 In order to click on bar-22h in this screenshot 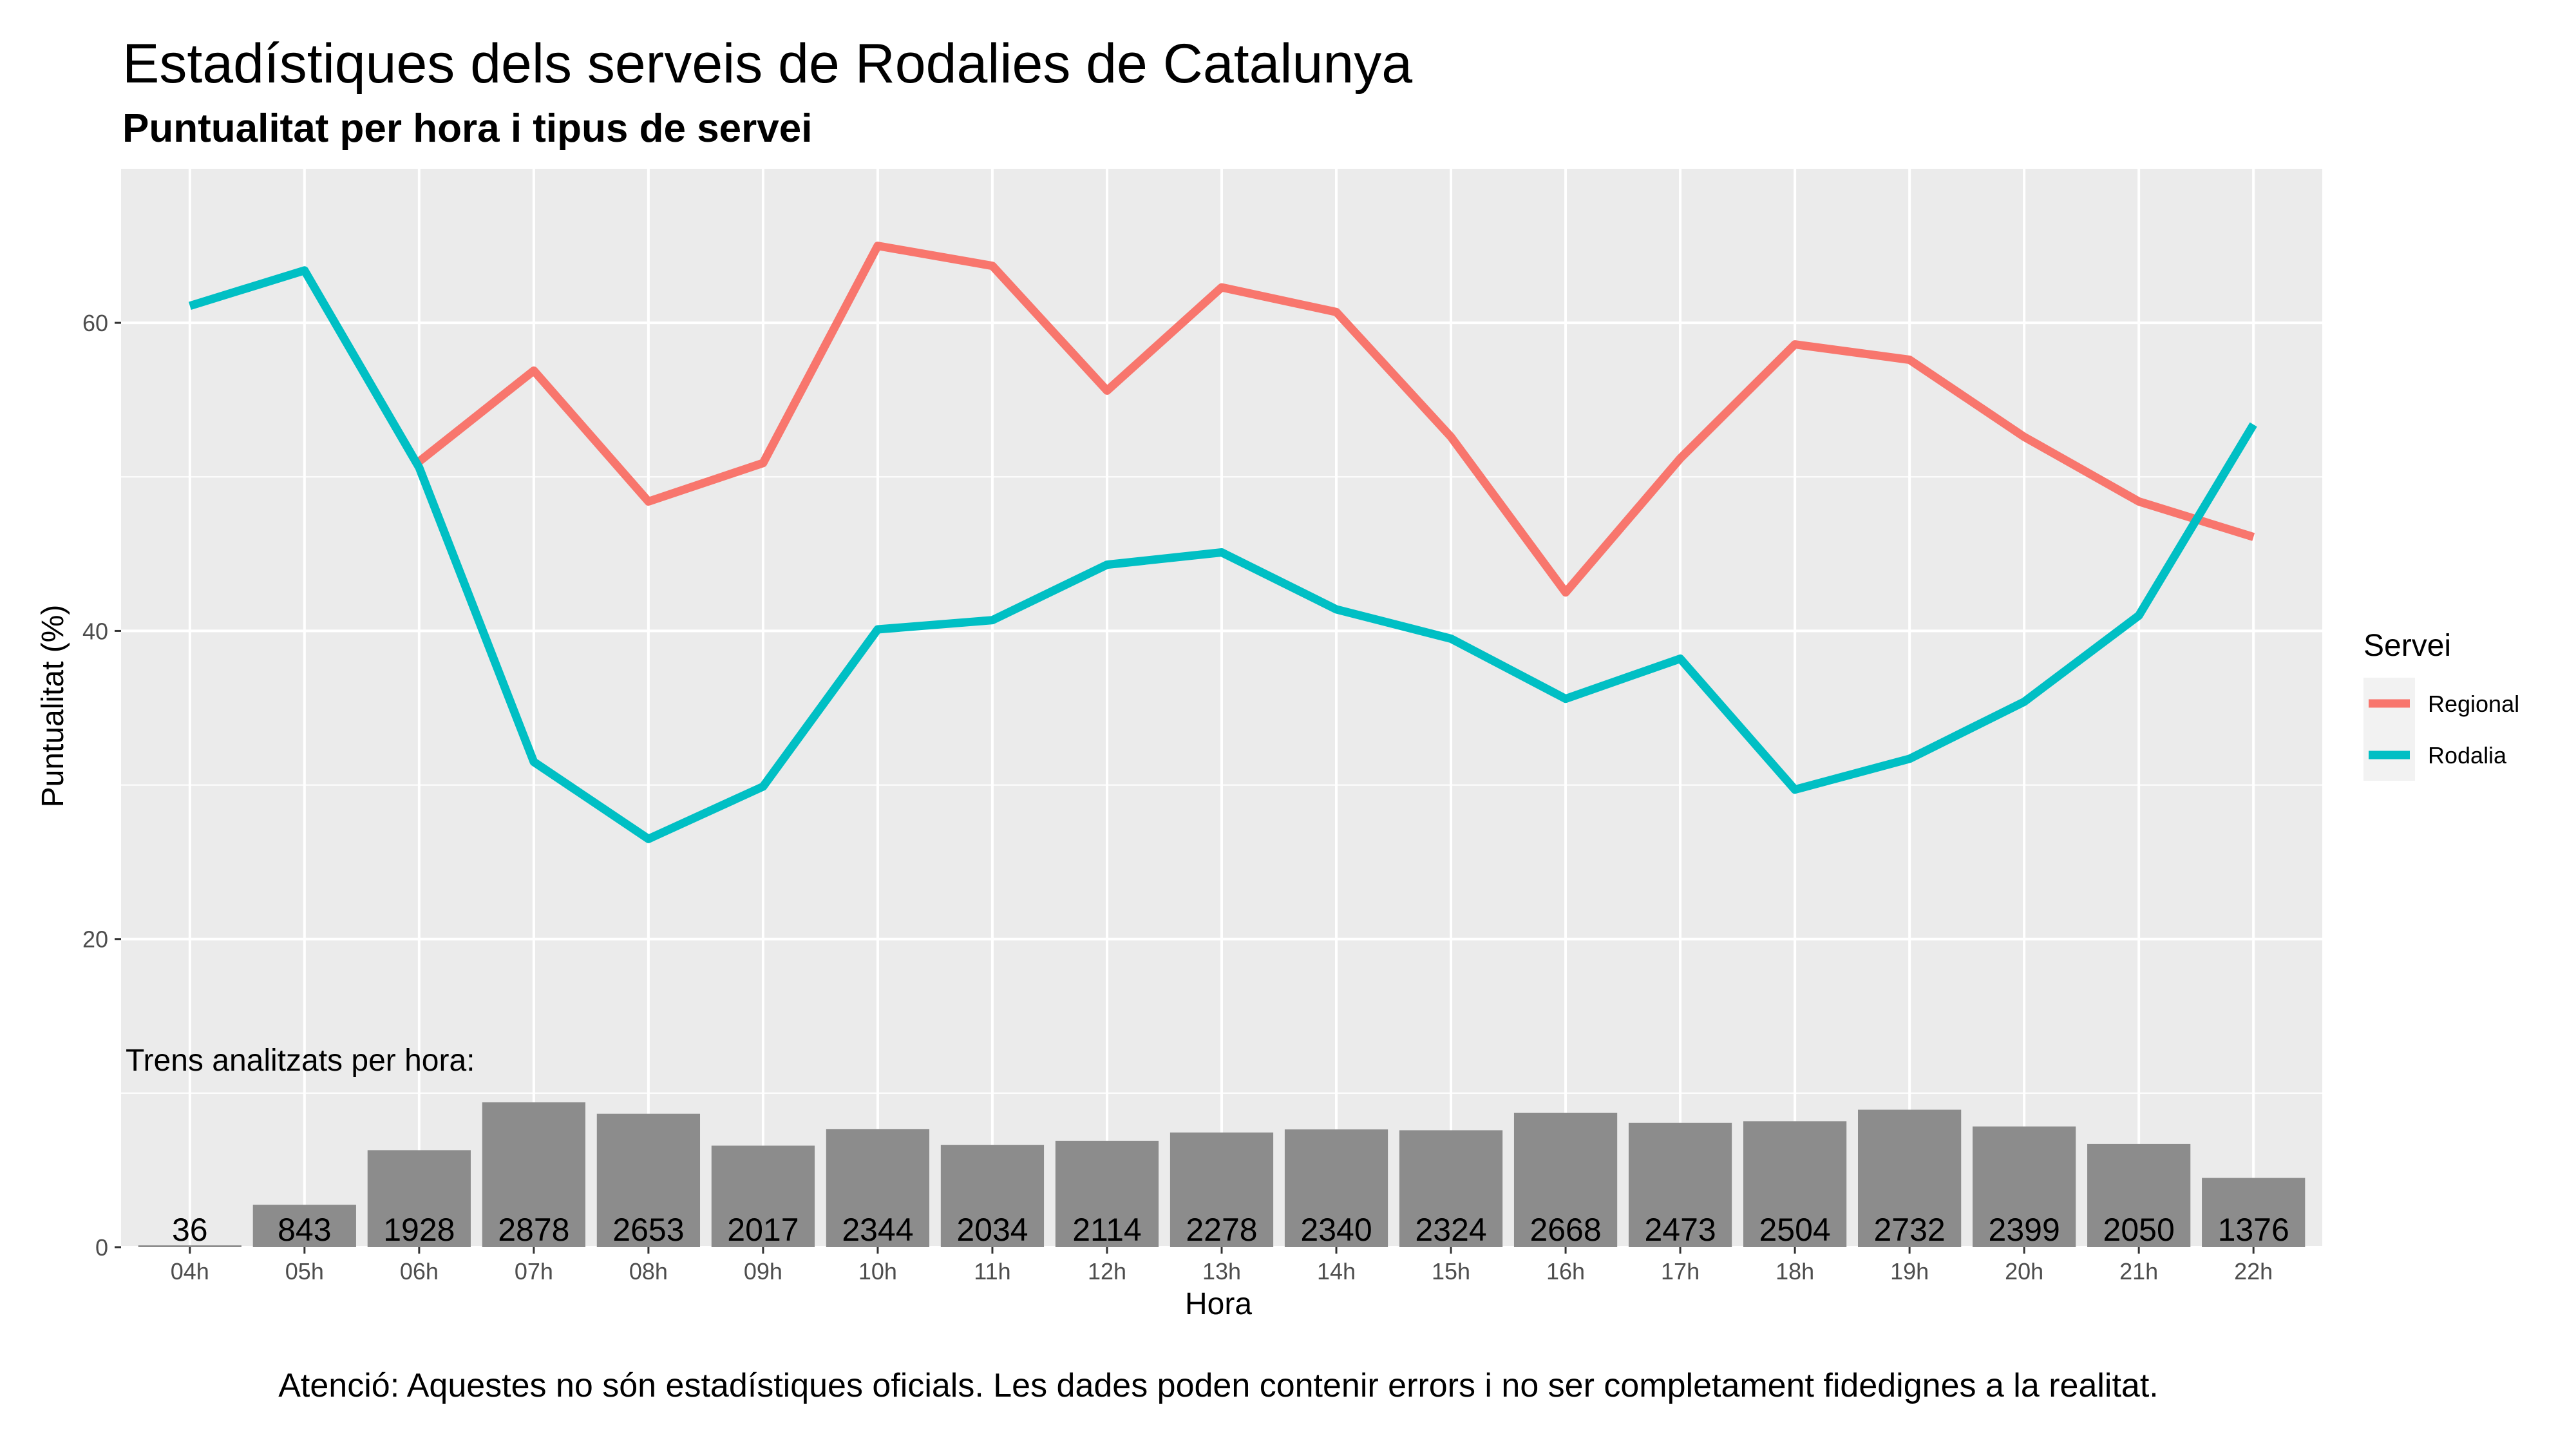, I will do `click(2254, 1212)`.